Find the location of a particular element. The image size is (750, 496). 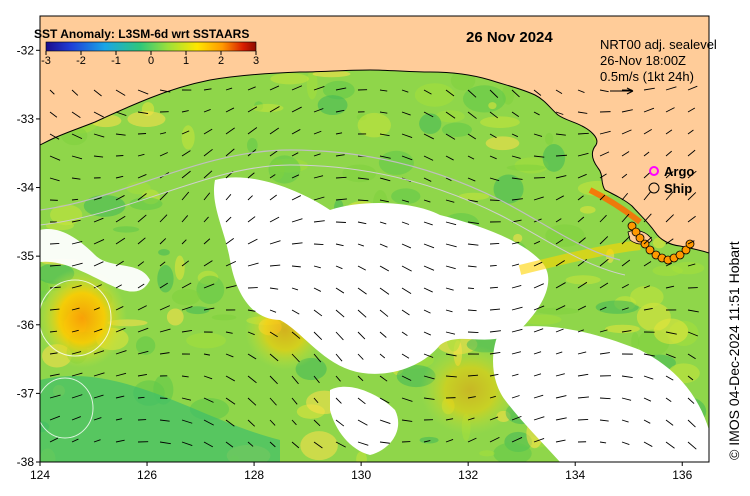

colorbar-tick-label: -2 is located at coordinates (81, 61).